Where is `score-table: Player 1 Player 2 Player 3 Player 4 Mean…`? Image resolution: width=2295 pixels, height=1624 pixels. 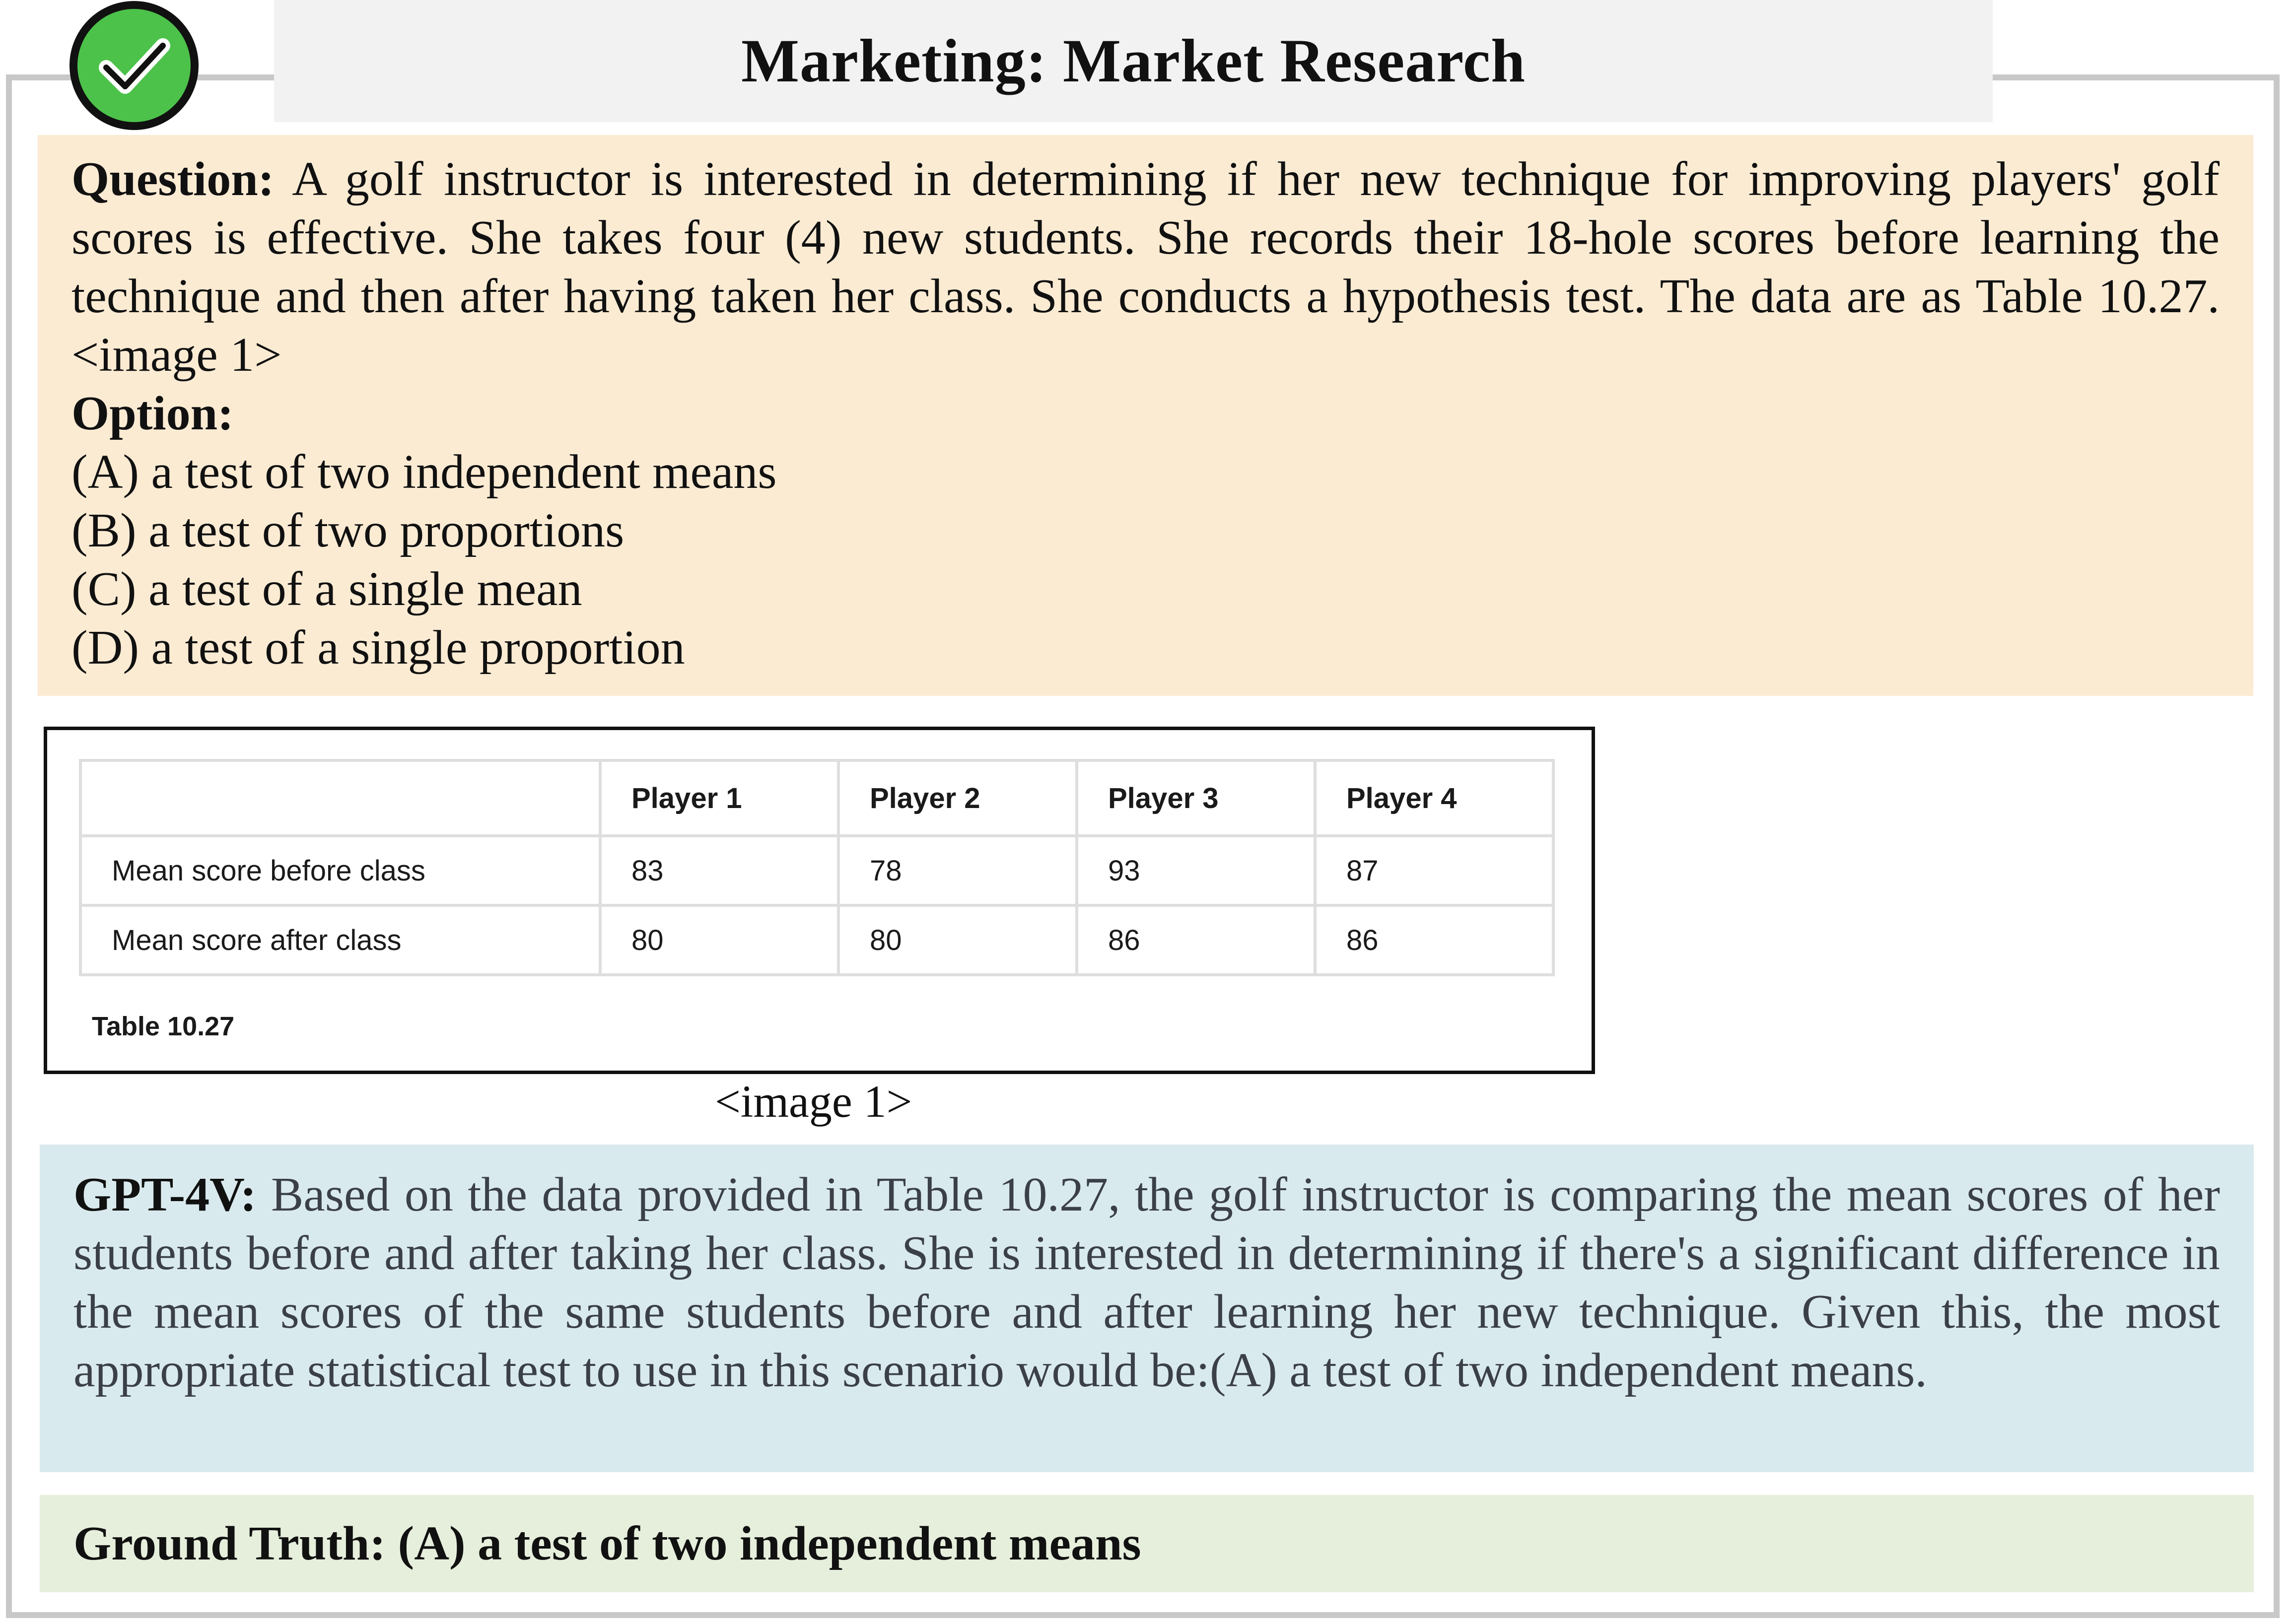 score-table: Player 1 Player 2 Player 3 Player 4 Mean… is located at coordinates (817, 867).